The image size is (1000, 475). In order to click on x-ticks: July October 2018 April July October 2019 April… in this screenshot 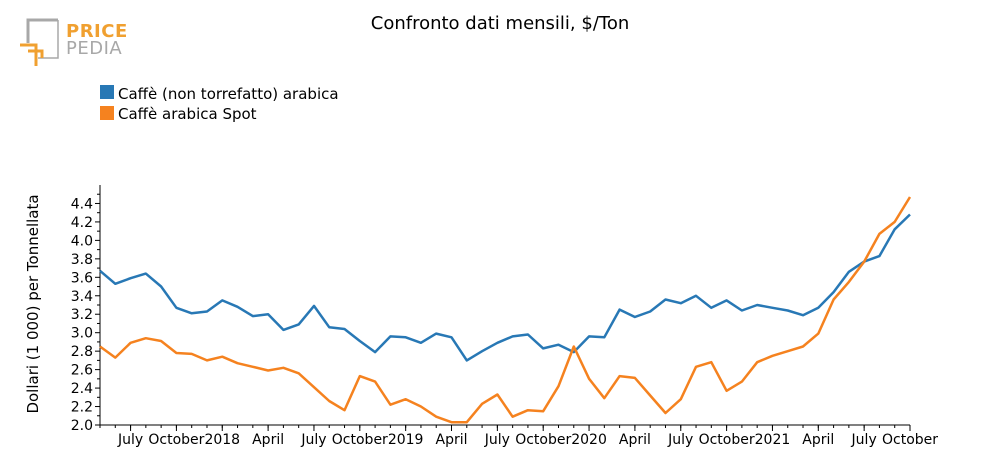, I will do `click(518, 436)`.